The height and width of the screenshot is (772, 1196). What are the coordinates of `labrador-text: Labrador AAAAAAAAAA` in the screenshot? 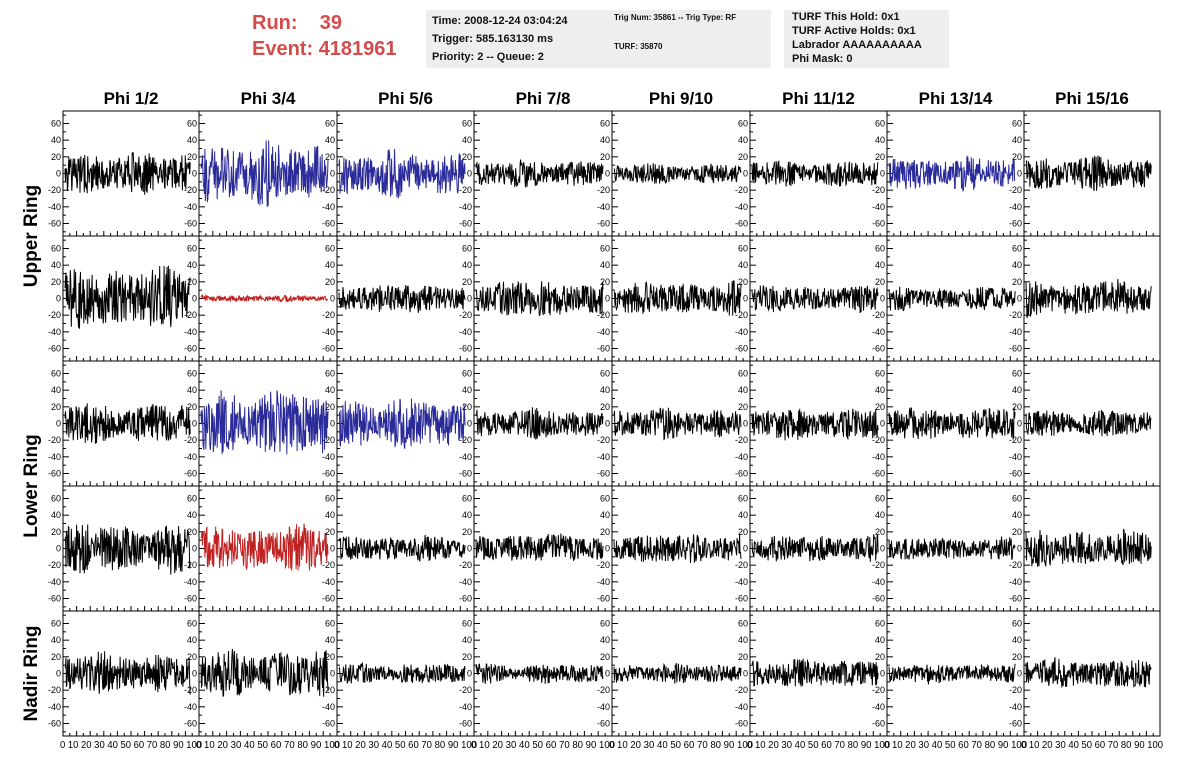 It's located at (857, 45).